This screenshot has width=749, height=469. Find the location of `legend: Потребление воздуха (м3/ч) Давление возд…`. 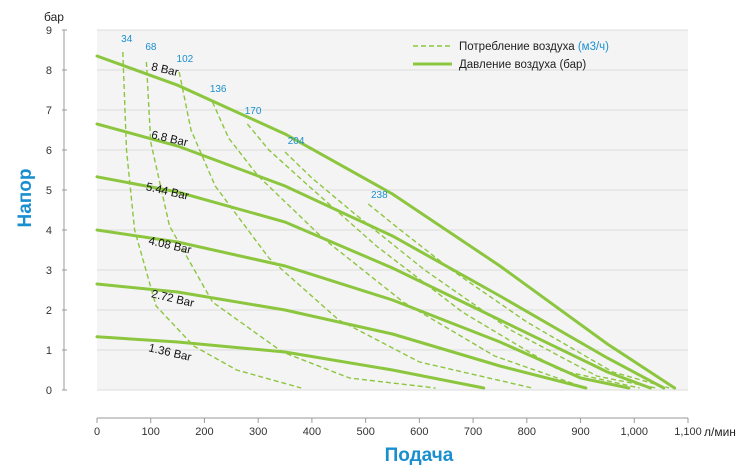

legend: Потребление воздуха (м3/ч) Давление возд… is located at coordinates (511, 56).